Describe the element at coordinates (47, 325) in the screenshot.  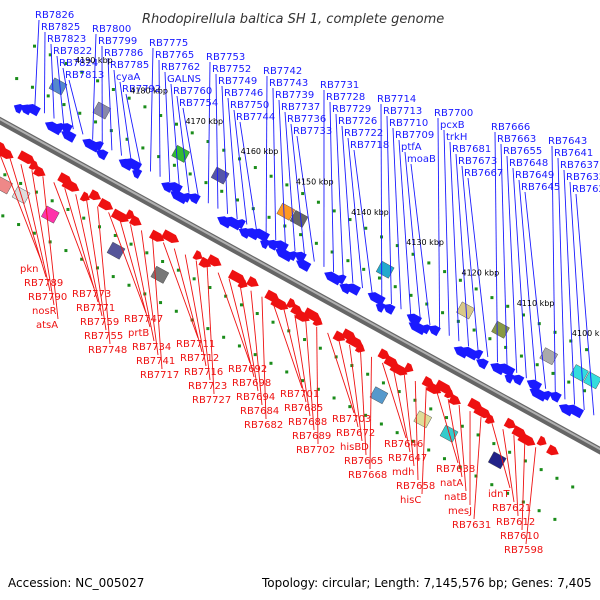
I see `reverse-gene-label: atsA` at that location.